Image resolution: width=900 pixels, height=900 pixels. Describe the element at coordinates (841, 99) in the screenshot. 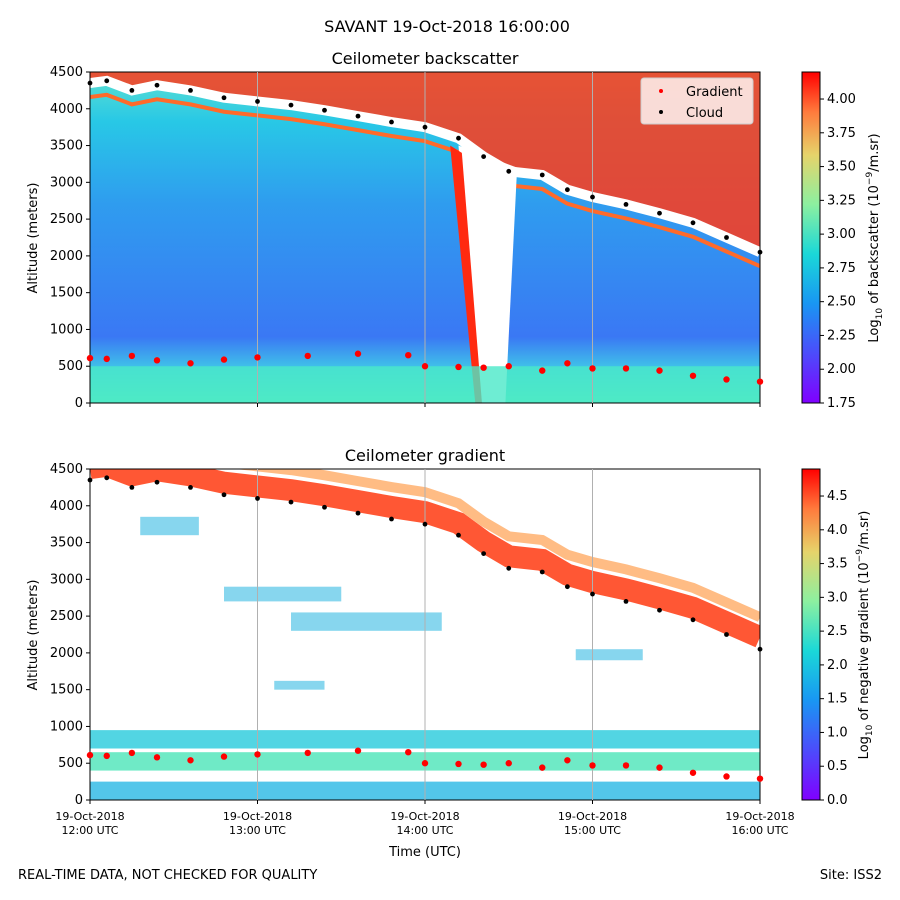

I see `colorbar-tick-label: 4.00` at that location.